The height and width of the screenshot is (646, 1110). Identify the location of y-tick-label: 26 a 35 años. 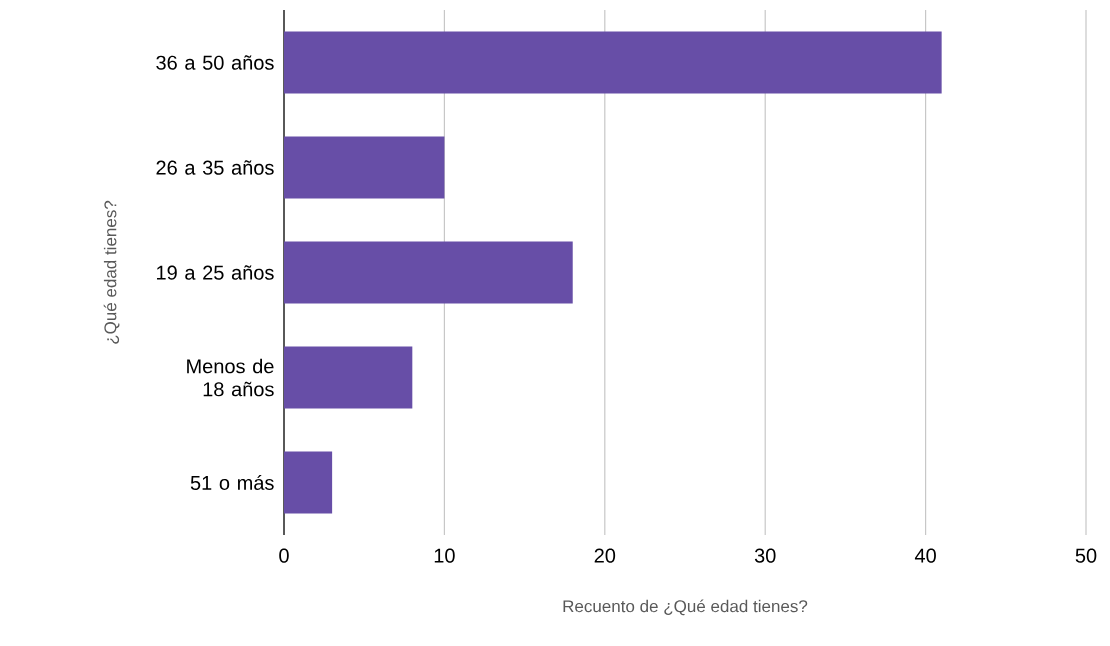
(215, 167).